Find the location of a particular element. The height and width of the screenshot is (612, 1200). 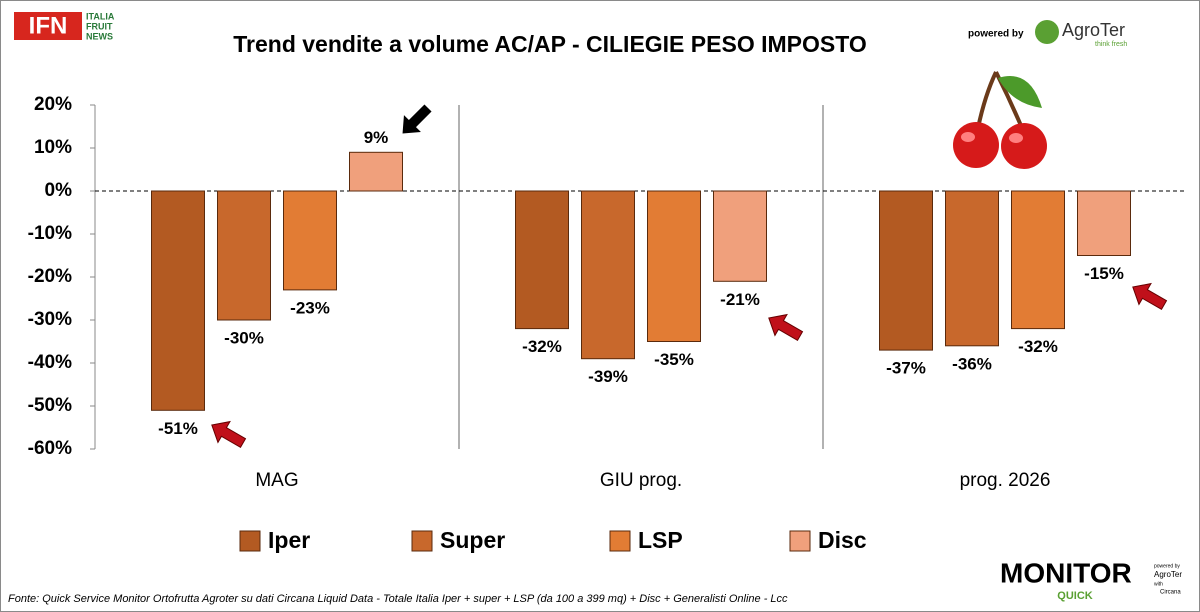

ifn-logo-box is located at coordinates (48, 26).